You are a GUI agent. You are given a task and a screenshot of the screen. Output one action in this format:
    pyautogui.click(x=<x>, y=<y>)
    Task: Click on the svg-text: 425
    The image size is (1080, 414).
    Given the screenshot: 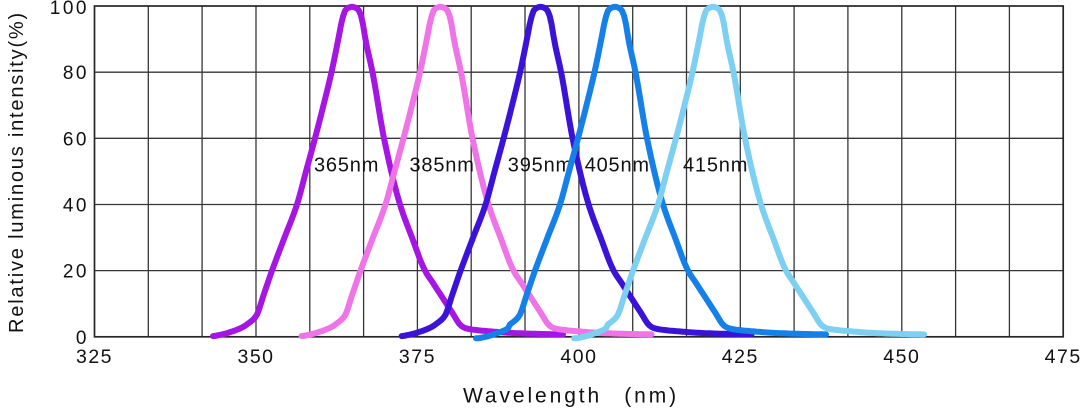 What is the action you would take?
    pyautogui.click(x=740, y=357)
    